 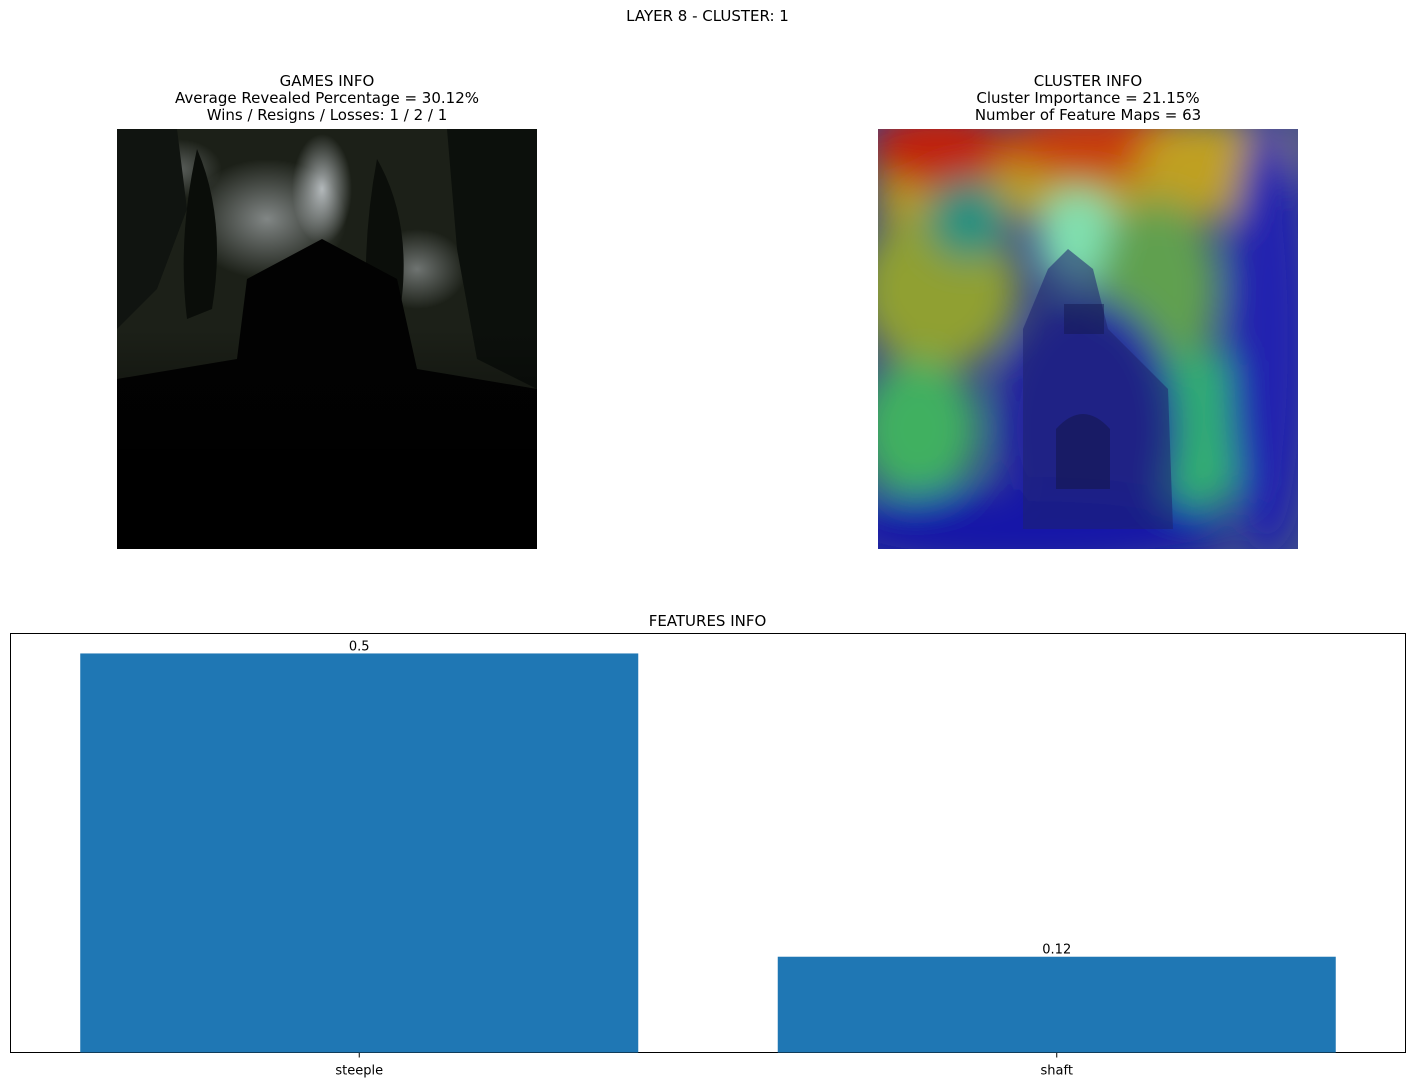 I want to click on bar-value-label-steeple: 0.5, so click(x=359, y=646).